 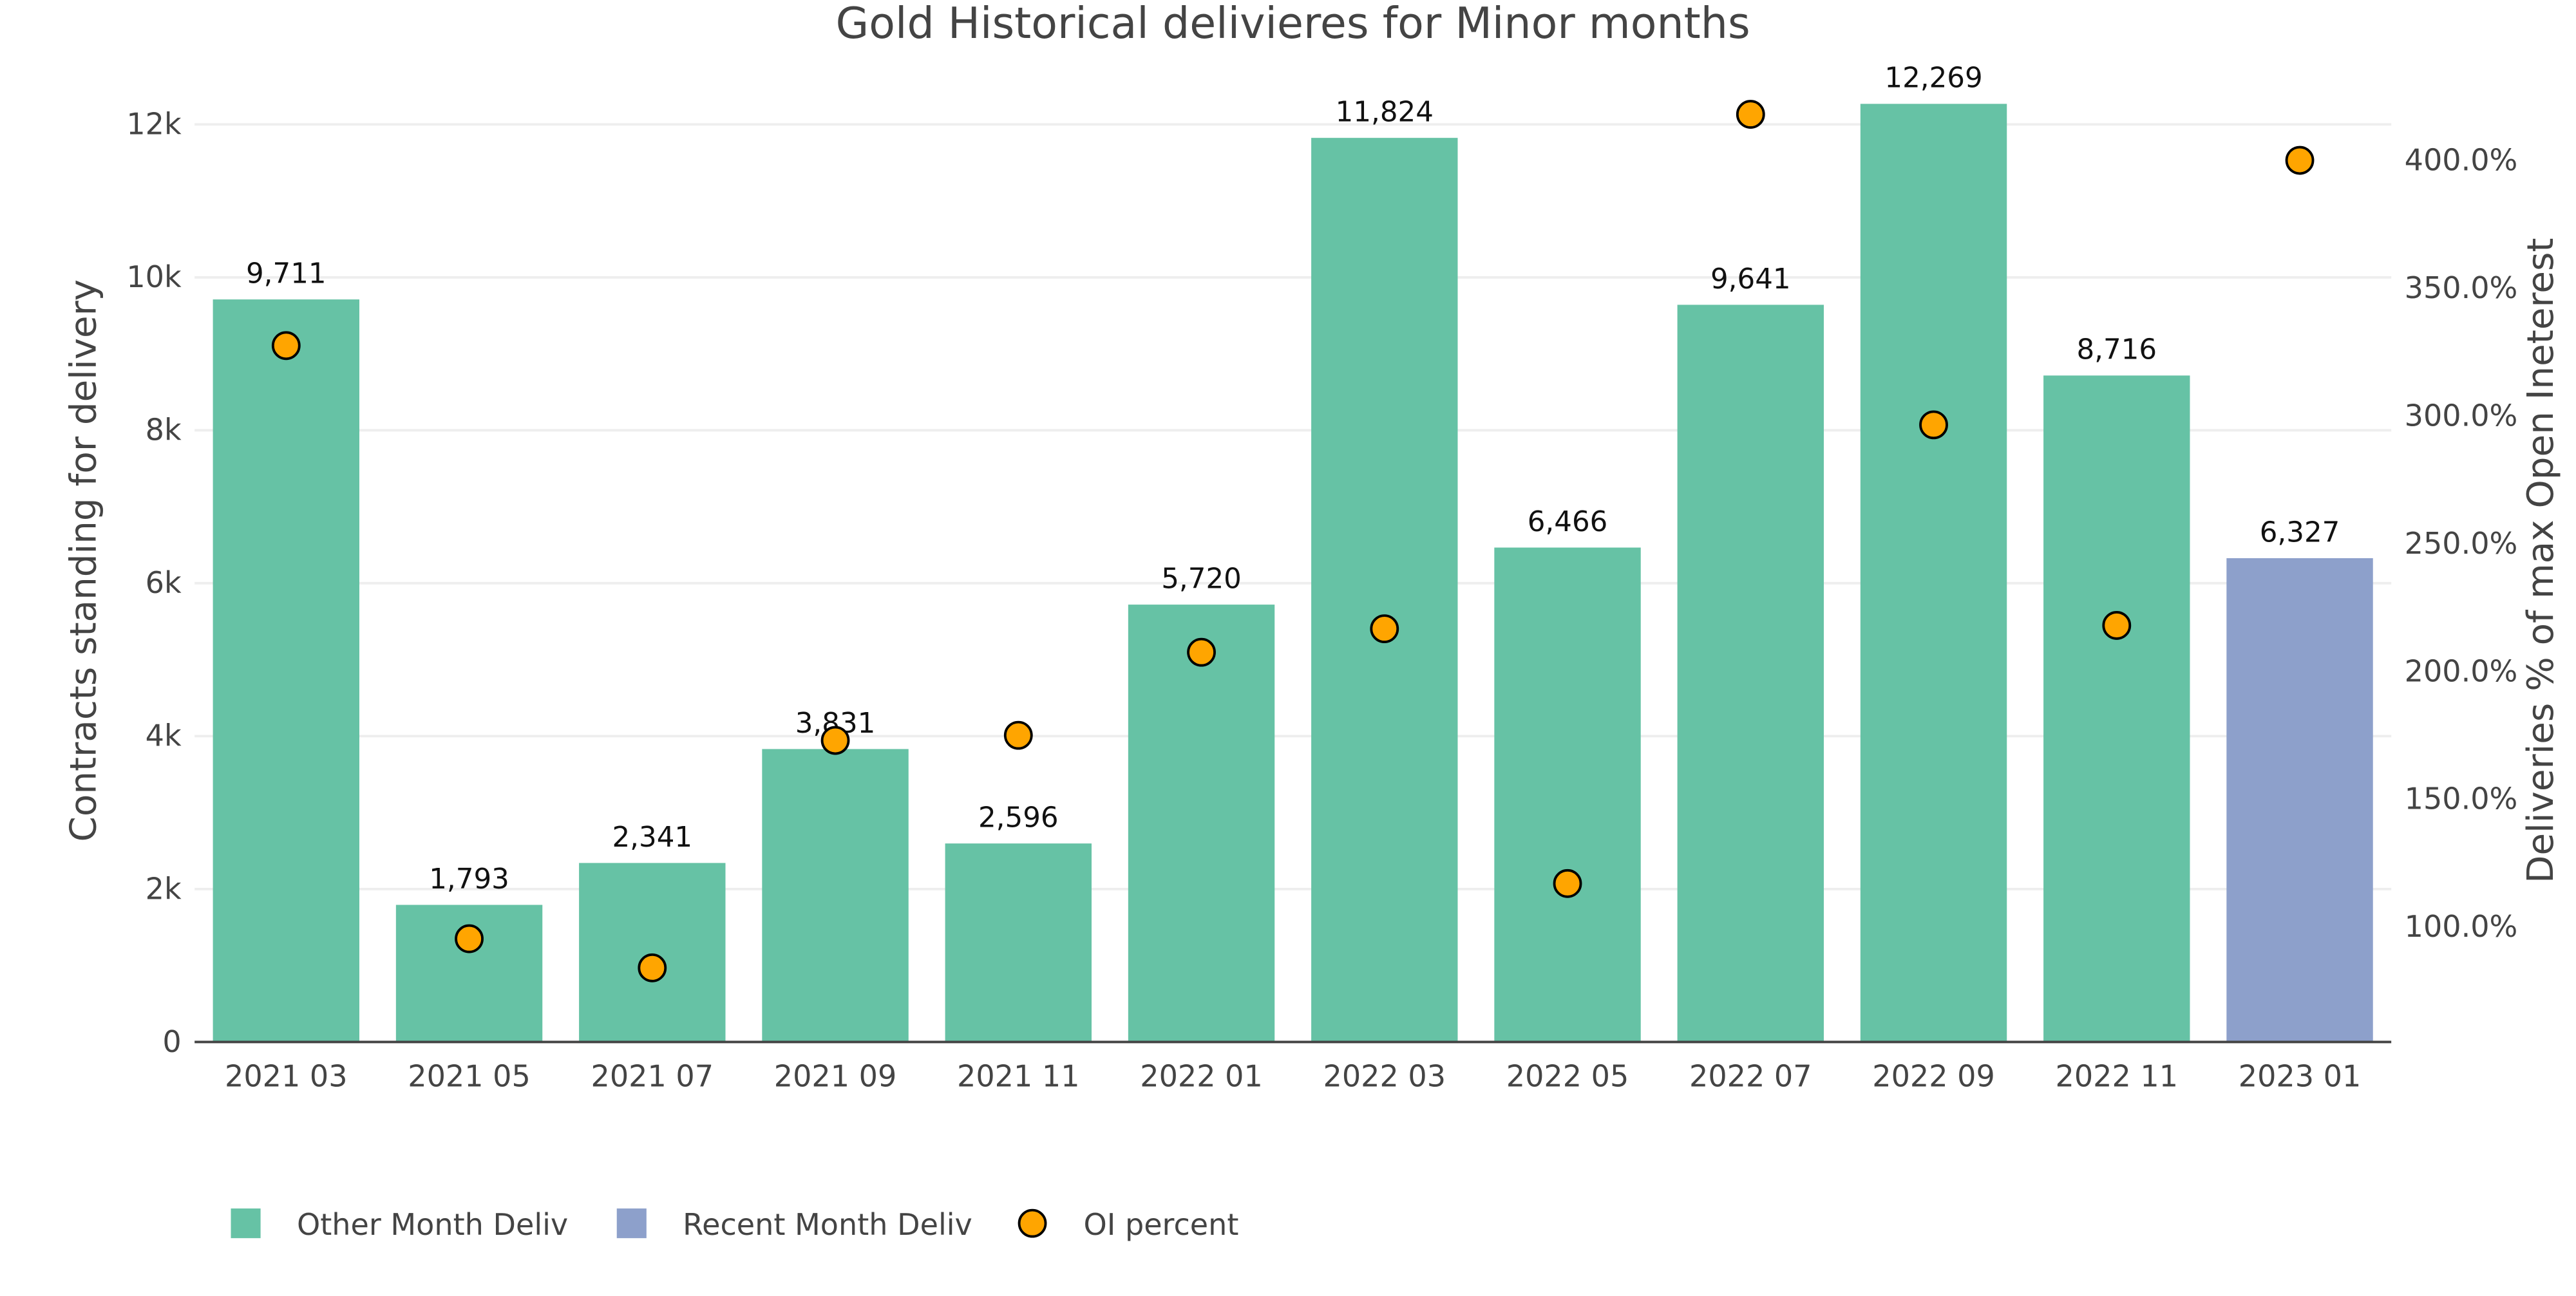 I want to click on y2-tick-label: 100.0%, so click(x=2461, y=926).